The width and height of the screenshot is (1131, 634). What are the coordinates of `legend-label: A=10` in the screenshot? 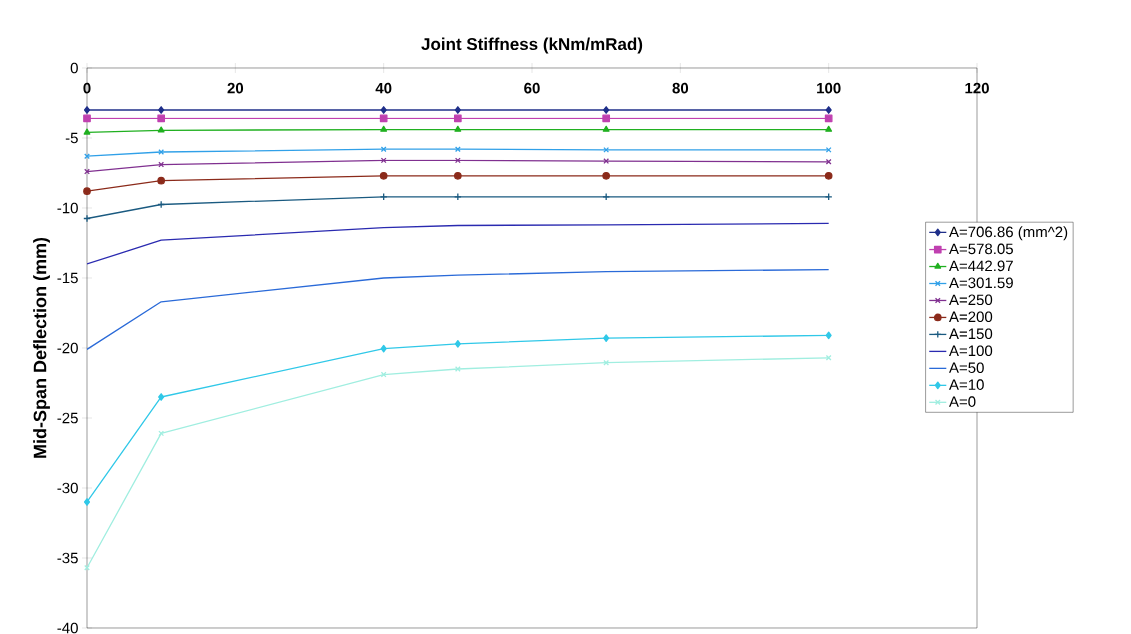 It's located at (966, 384).